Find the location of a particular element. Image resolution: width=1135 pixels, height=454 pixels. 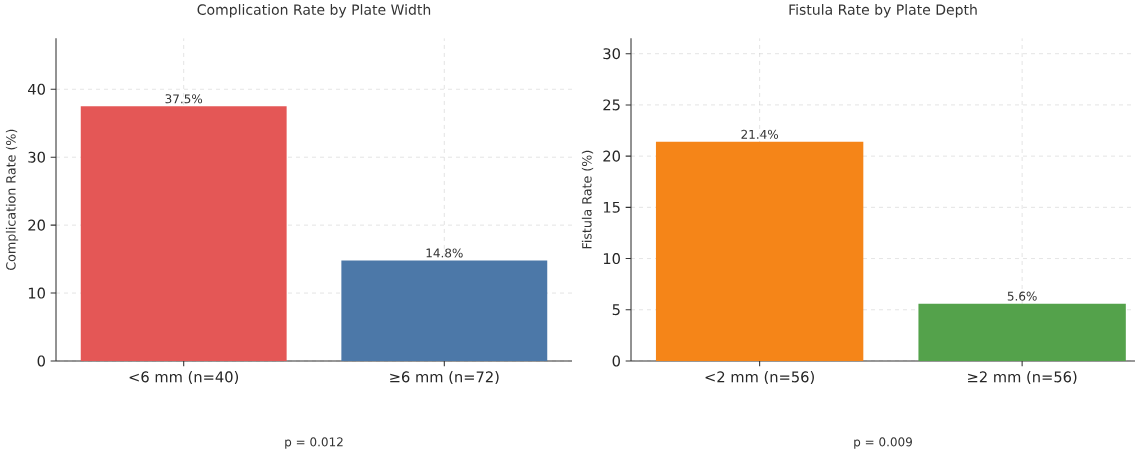

data-label: 21.4% is located at coordinates (760, 134).